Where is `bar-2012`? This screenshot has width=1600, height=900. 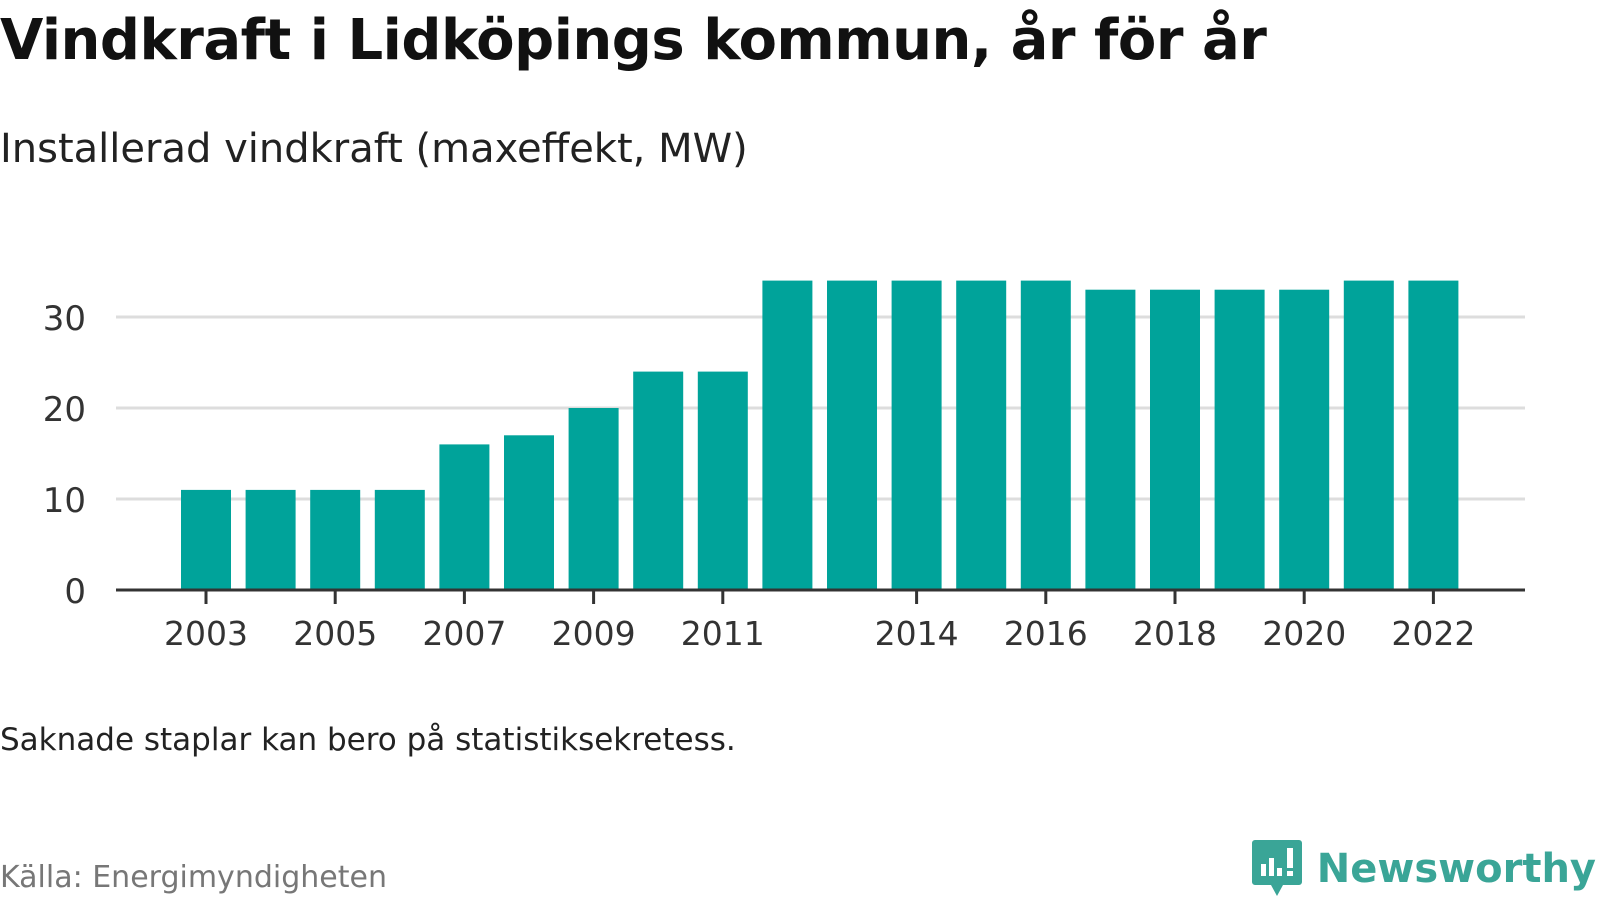
bar-2012 is located at coordinates (787, 435).